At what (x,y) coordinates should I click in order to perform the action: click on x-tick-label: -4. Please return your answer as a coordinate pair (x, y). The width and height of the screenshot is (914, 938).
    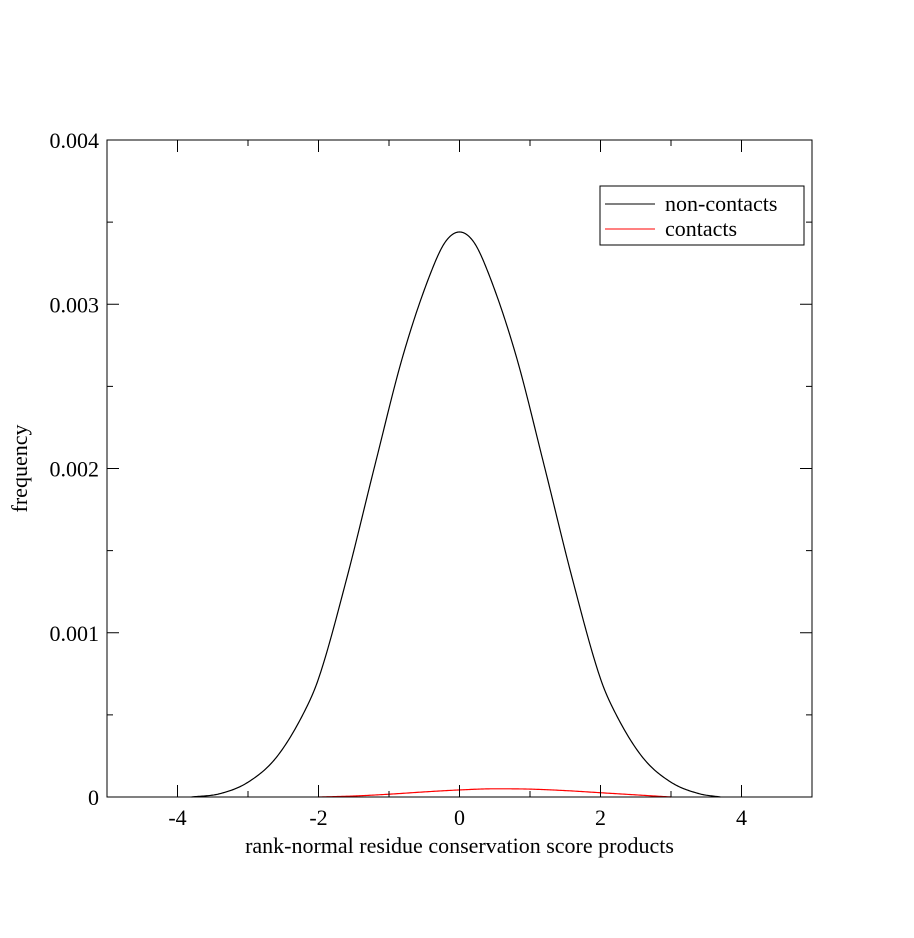
    Looking at the image, I should click on (177, 817).